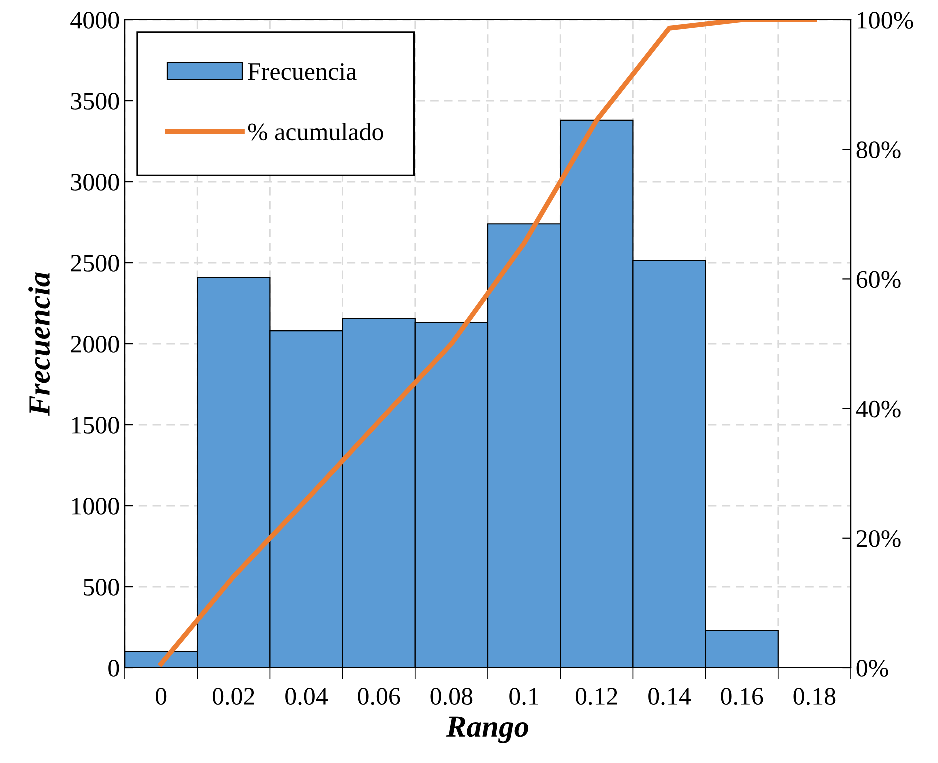 Image resolution: width=938 pixels, height=763 pixels. I want to click on x-tick-label: 0.12, so click(597, 697).